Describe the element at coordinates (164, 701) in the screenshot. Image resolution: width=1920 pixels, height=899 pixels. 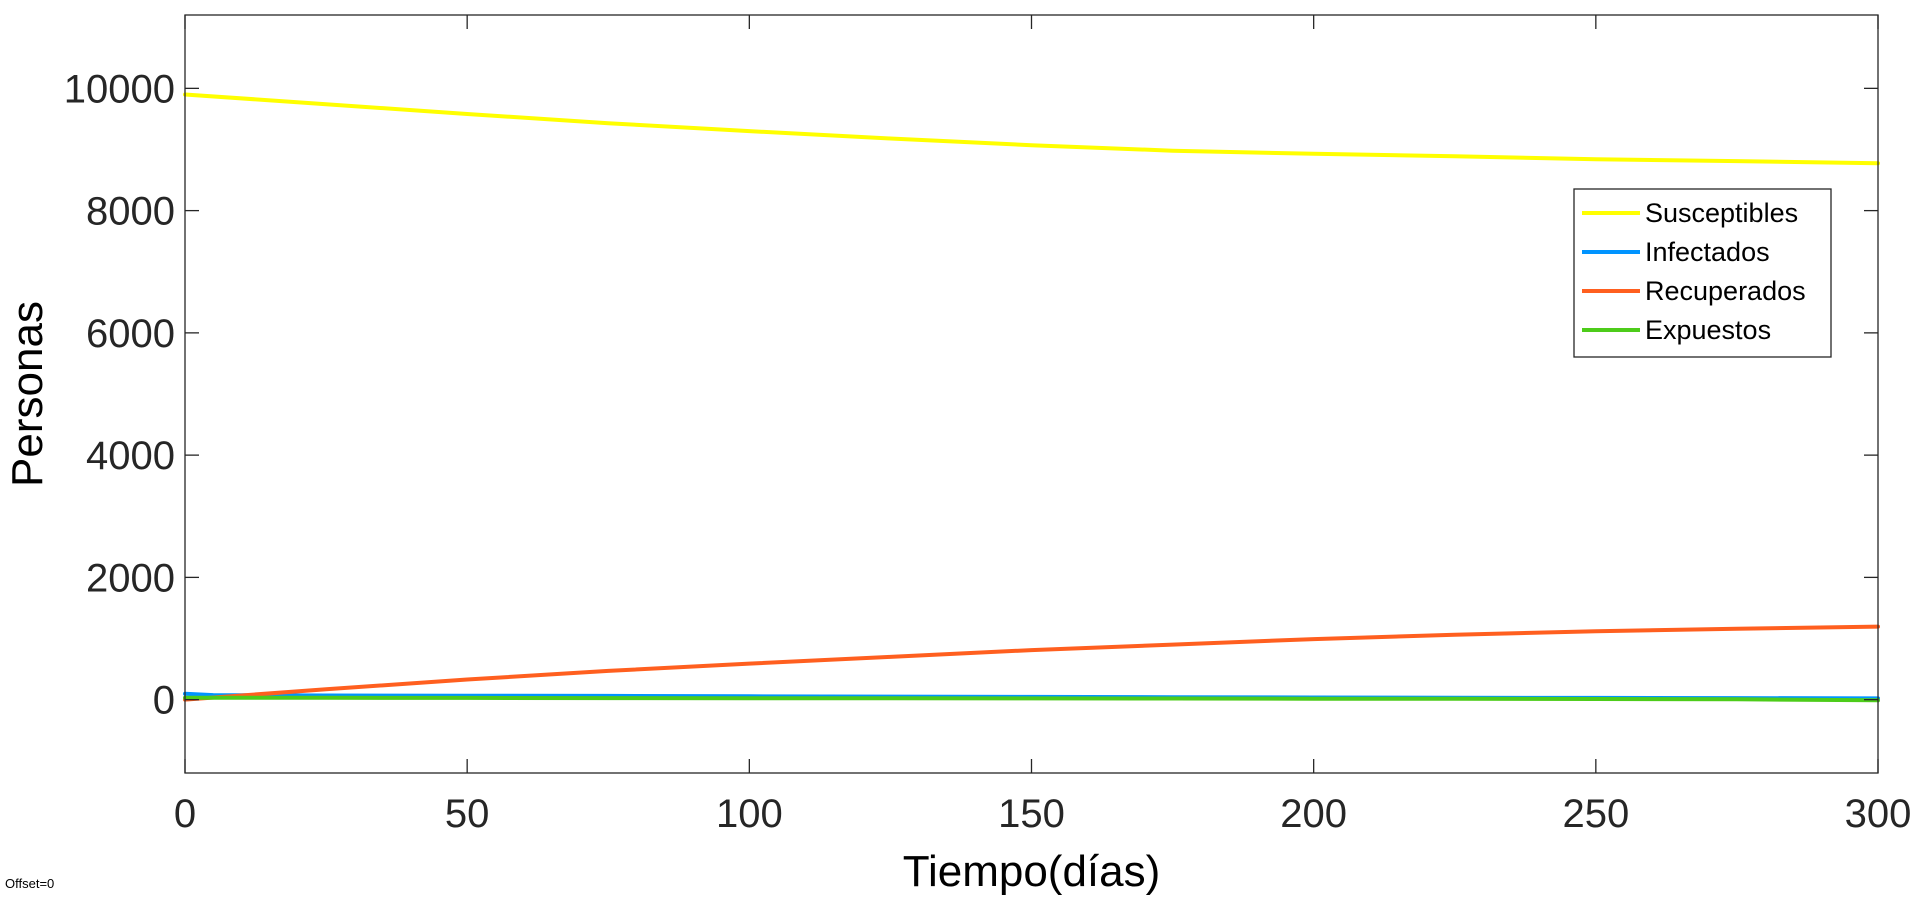
I see `y-tick-label: 0` at that location.